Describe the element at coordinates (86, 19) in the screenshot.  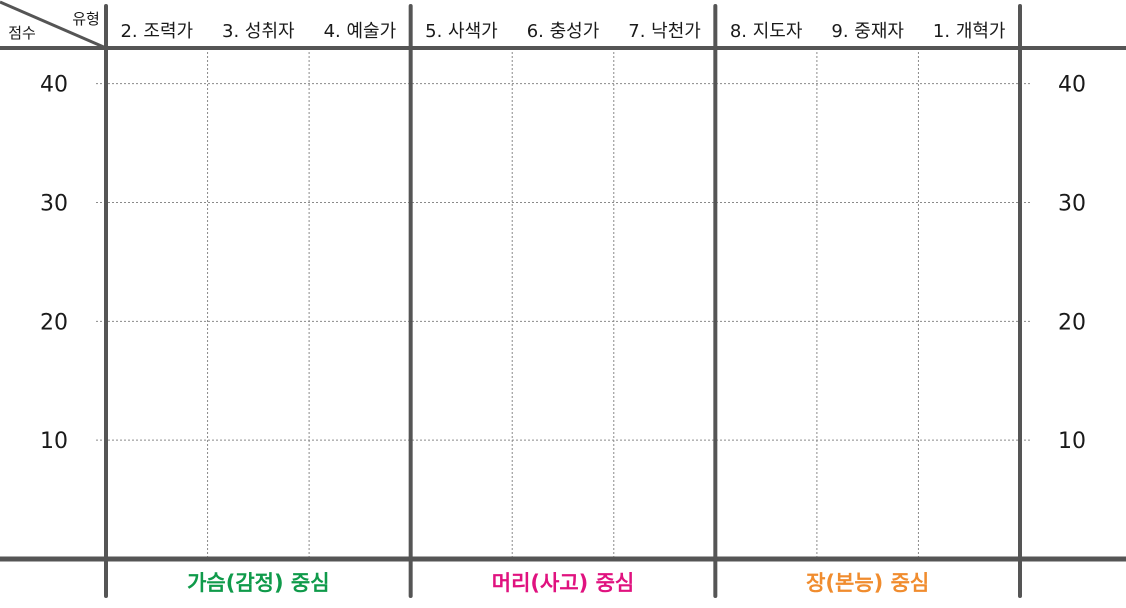
I see `corner-label-type: 유형` at that location.